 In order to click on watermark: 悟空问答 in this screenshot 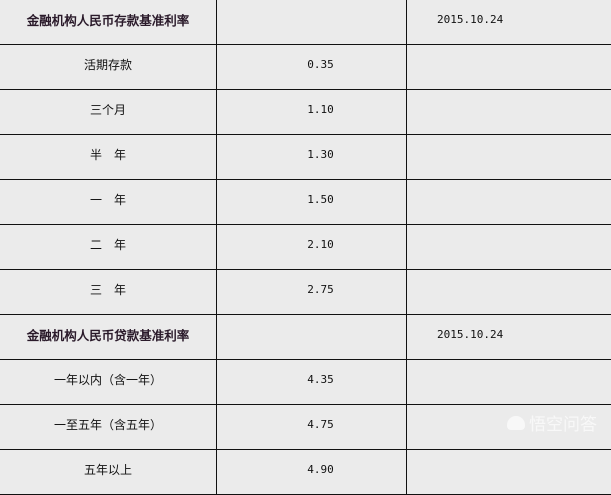, I will do `click(552, 422)`.